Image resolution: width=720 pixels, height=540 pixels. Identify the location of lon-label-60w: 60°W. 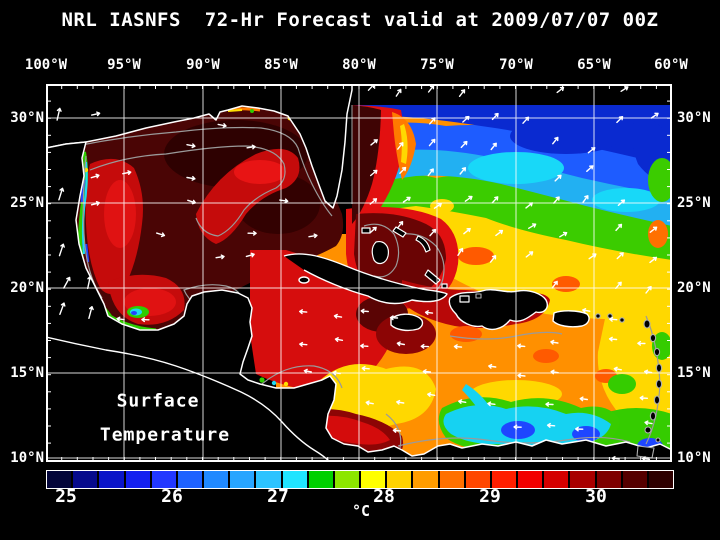
(671, 65).